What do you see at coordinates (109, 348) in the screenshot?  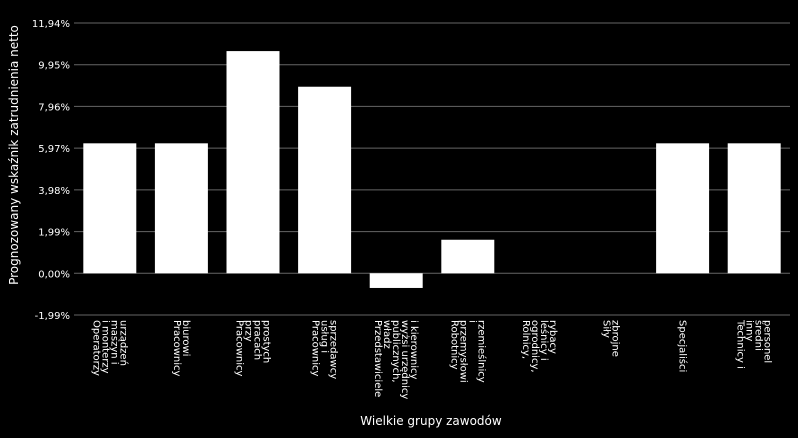 I see `x-category-label: Operatorzyi monterzymaszyn iurządzeń` at bounding box center [109, 348].